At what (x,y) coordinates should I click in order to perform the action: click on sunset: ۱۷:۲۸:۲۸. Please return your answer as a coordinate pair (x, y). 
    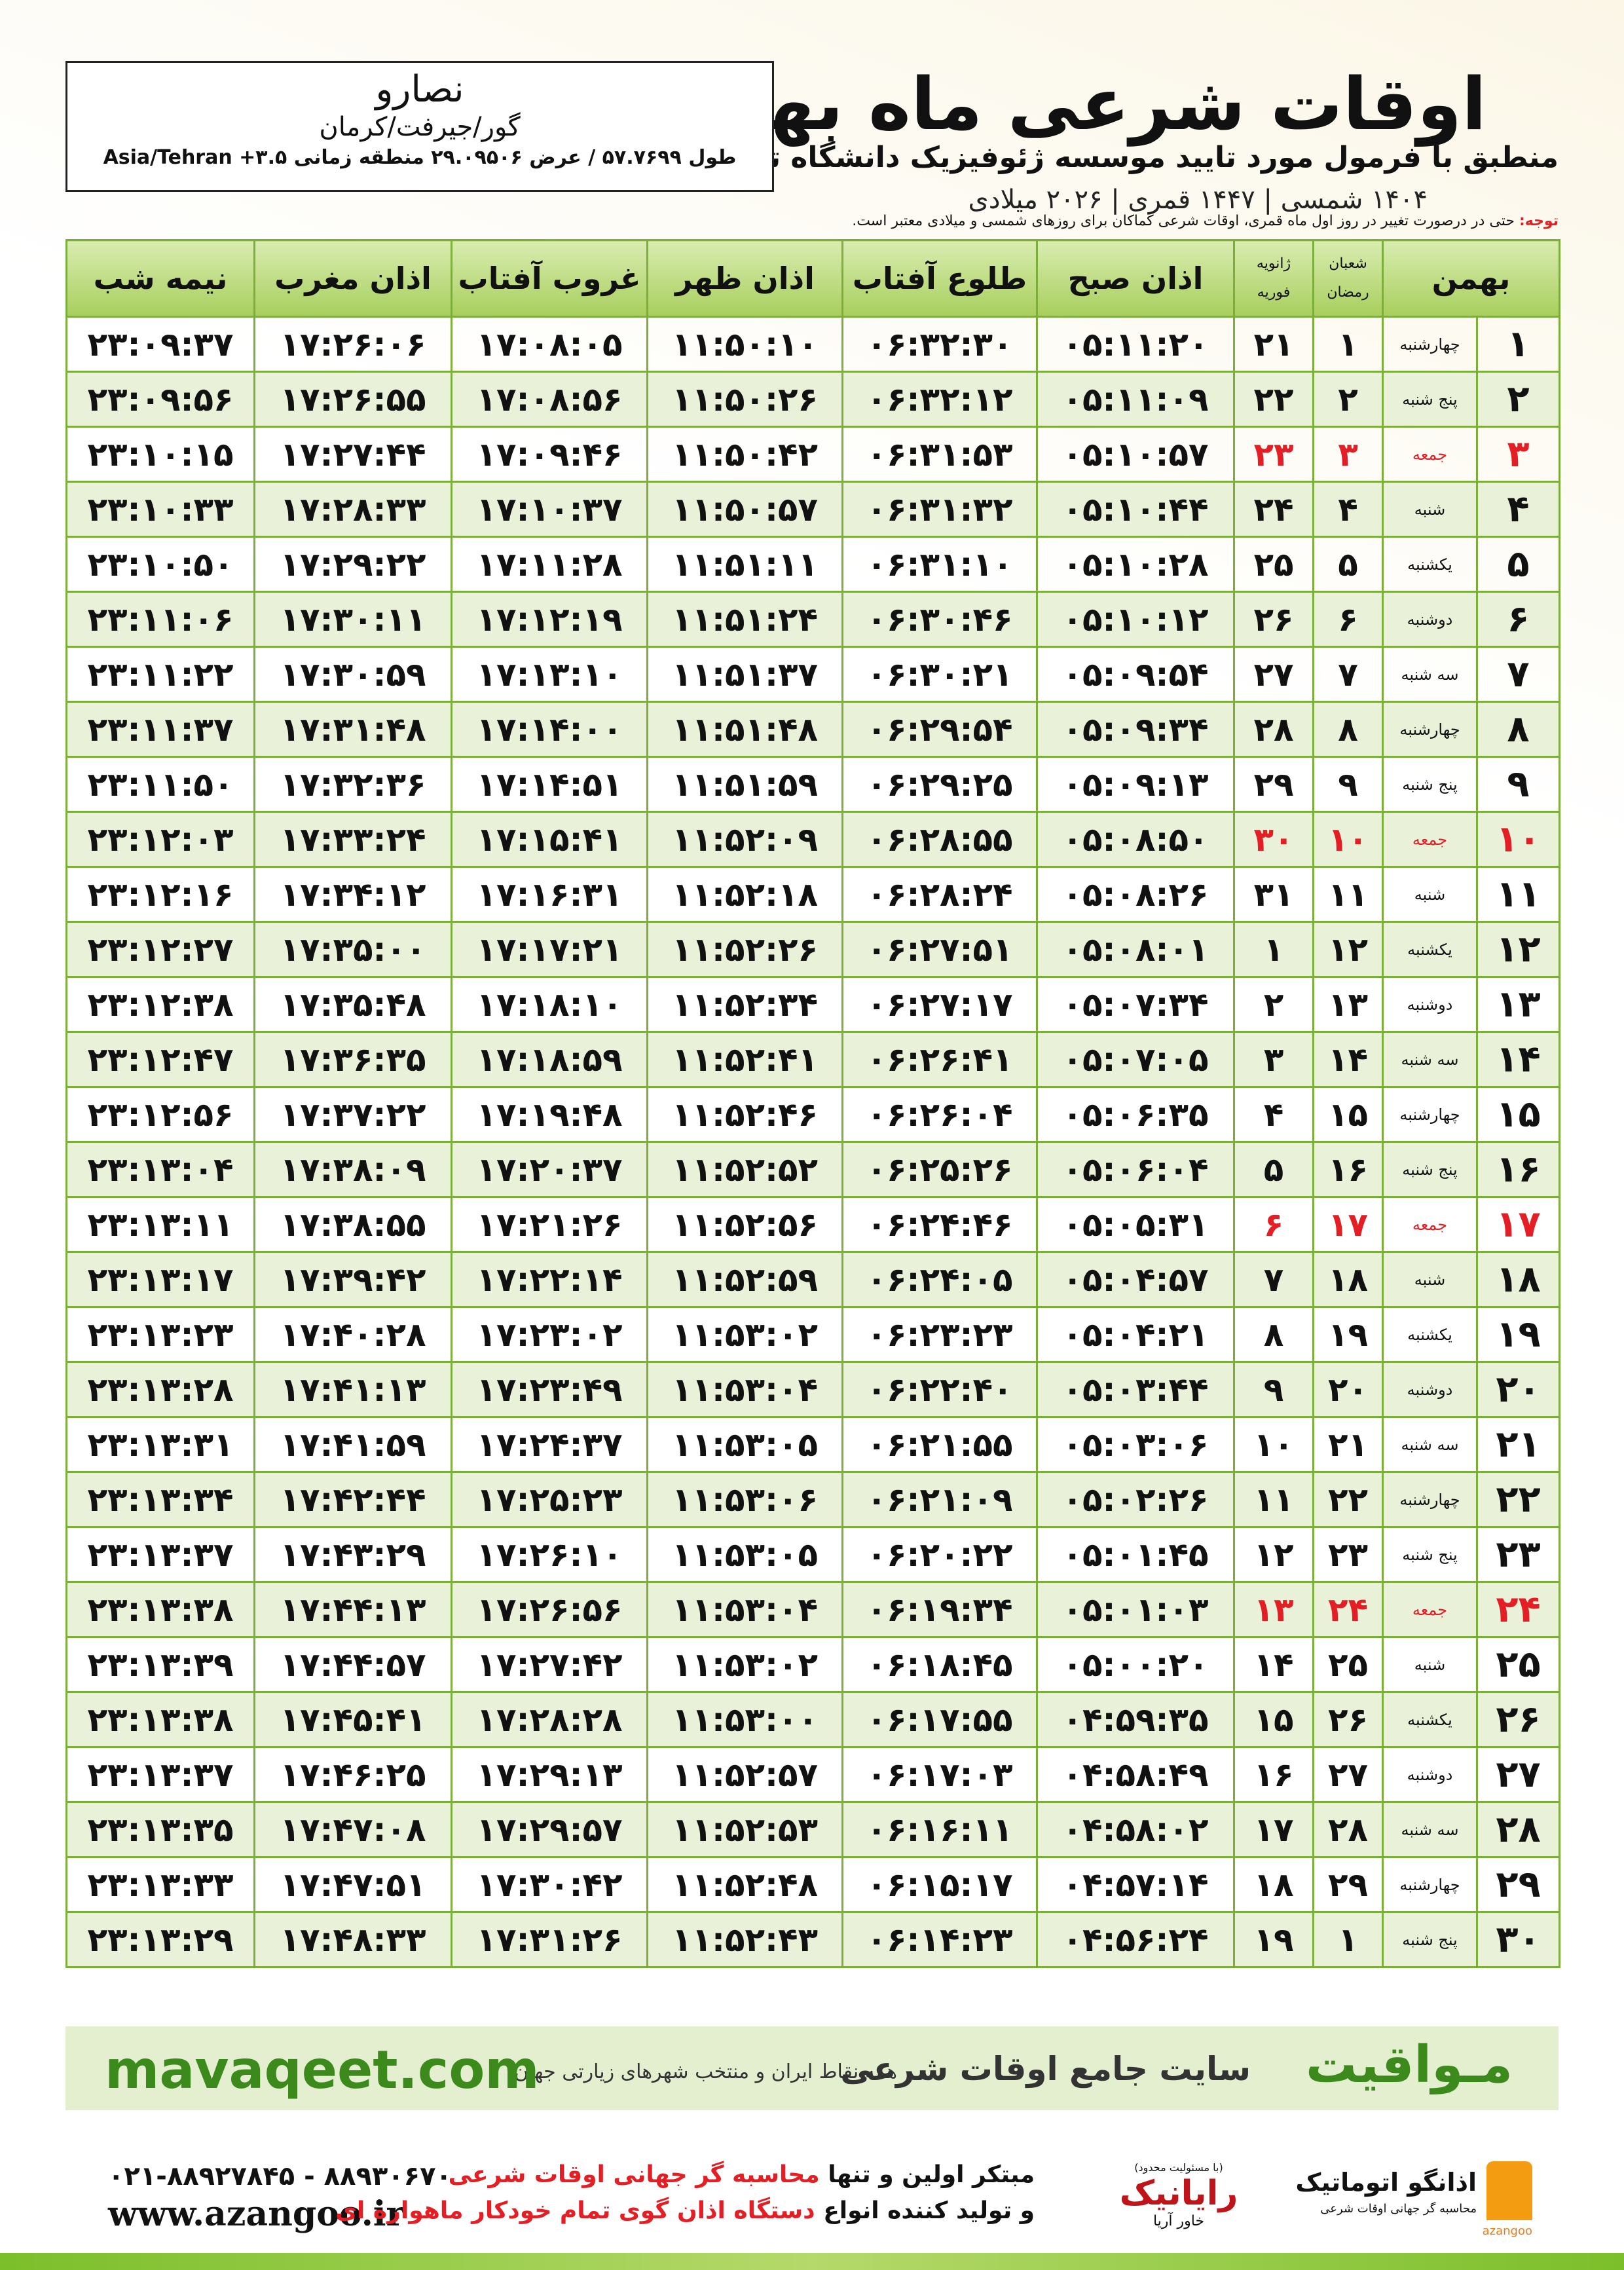
    Looking at the image, I should click on (549, 1719).